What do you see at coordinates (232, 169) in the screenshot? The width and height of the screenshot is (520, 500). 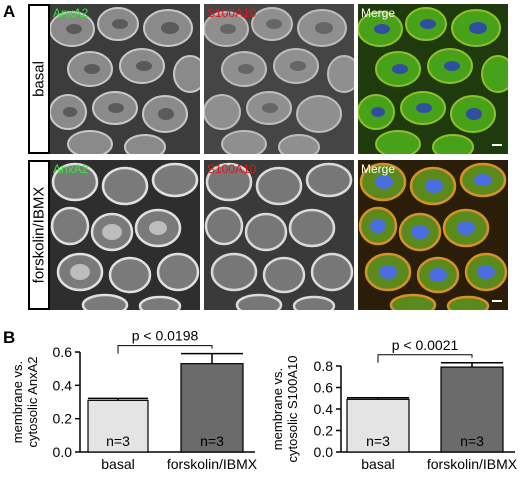 I see `label-s100a10-forskolin: S100A10` at bounding box center [232, 169].